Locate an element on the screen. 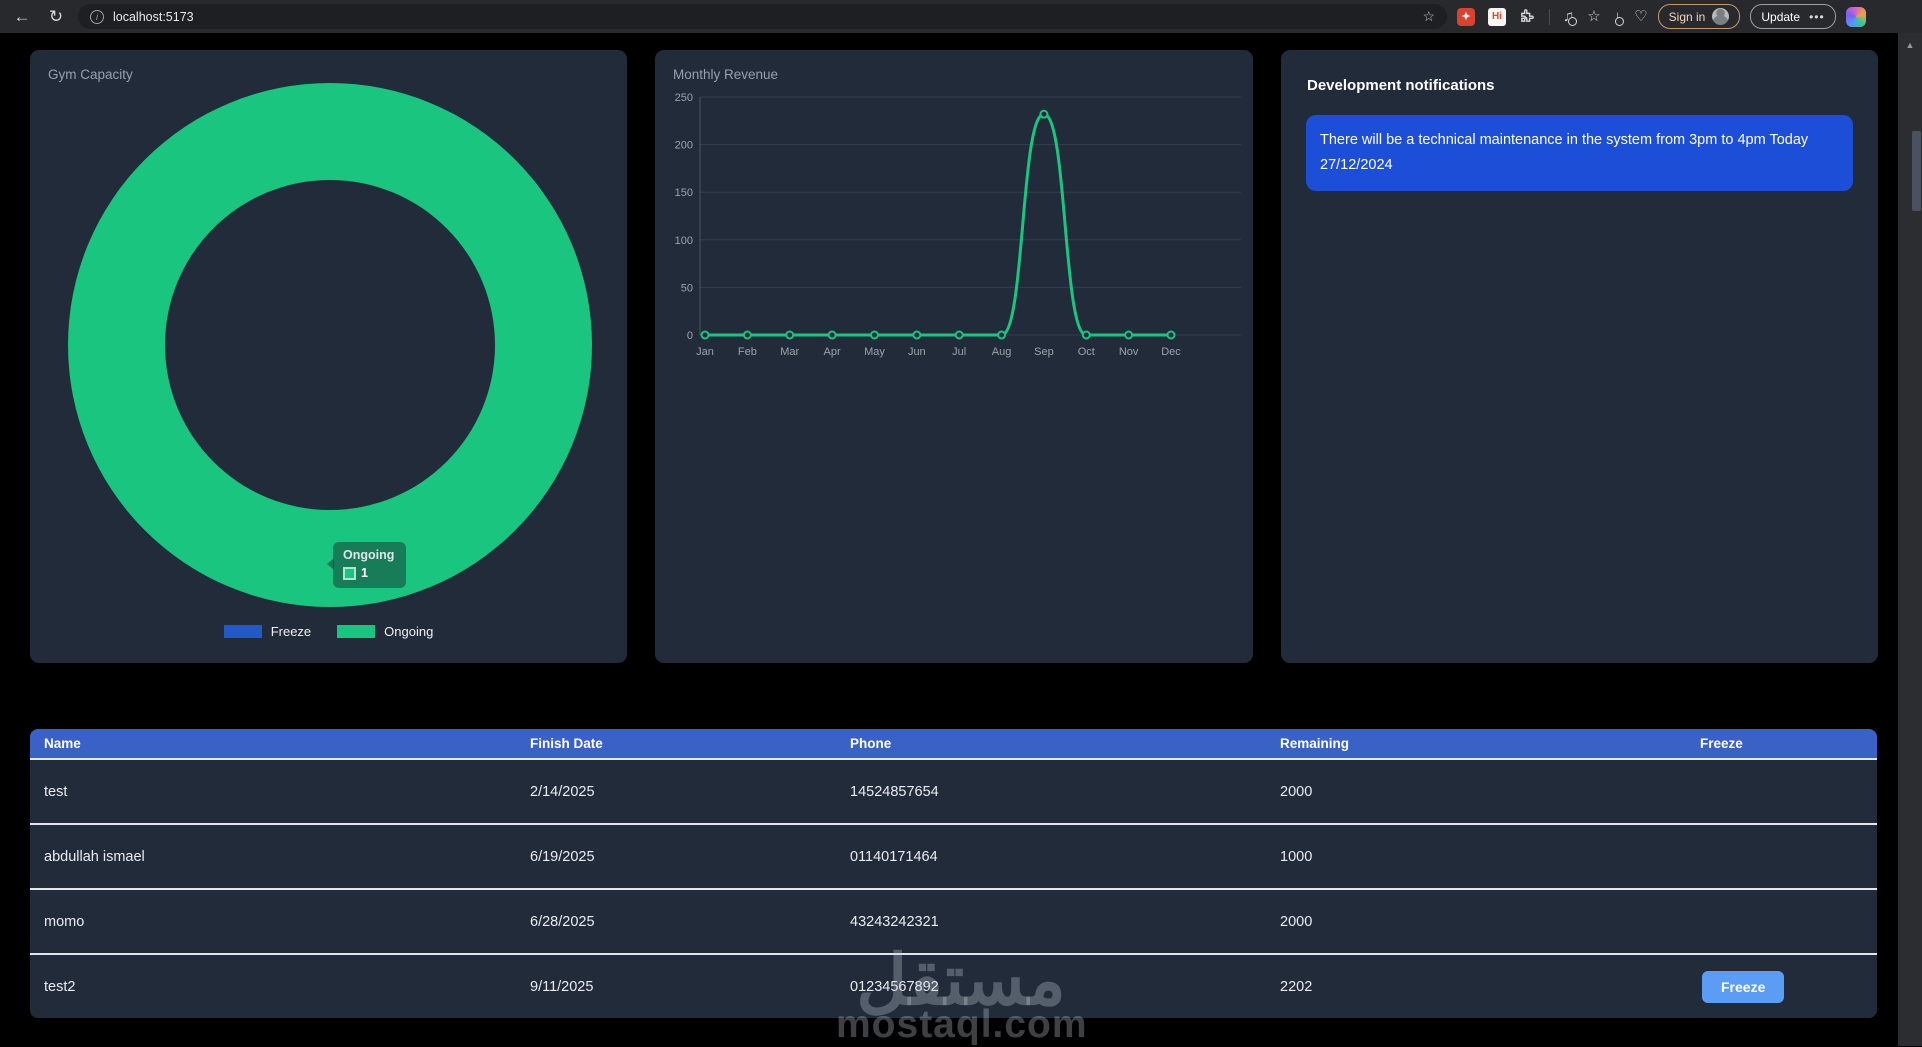 Image resolution: width=1922 pixels, height=1047 pixels. cell-remaining: 2202 is located at coordinates (1296, 986).